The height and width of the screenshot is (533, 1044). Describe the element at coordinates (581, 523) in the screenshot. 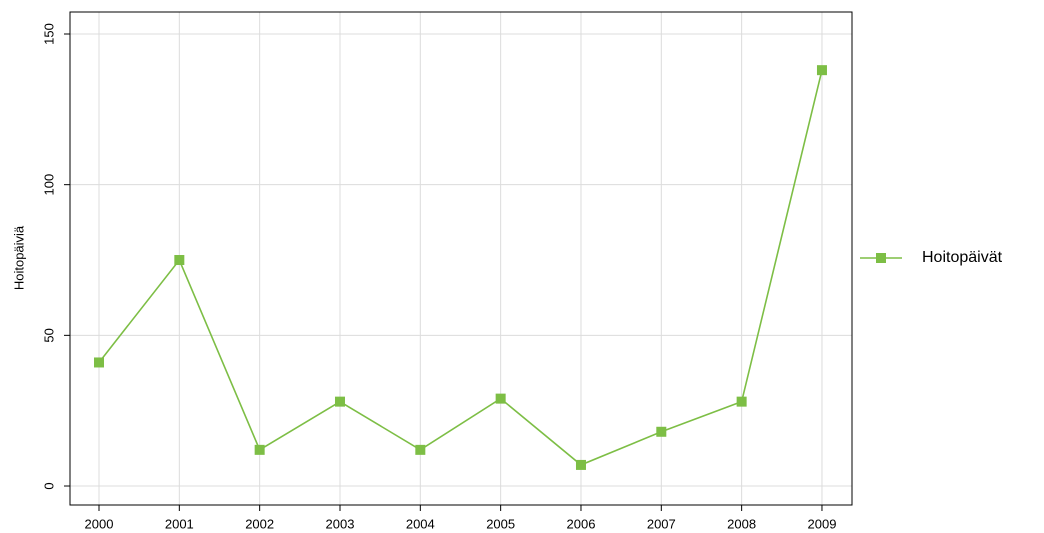

I see `x-tick-label: 2006` at that location.